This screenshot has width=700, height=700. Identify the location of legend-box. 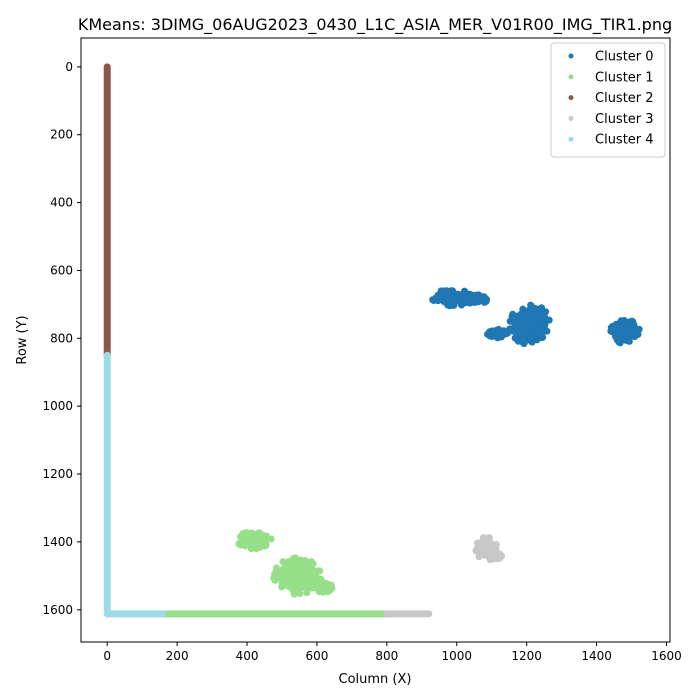
(608, 100).